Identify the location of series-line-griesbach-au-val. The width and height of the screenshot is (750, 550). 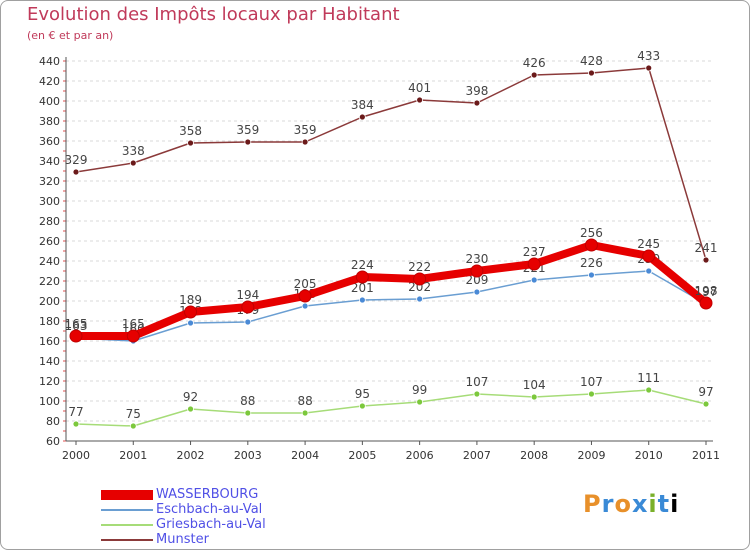
(391, 408).